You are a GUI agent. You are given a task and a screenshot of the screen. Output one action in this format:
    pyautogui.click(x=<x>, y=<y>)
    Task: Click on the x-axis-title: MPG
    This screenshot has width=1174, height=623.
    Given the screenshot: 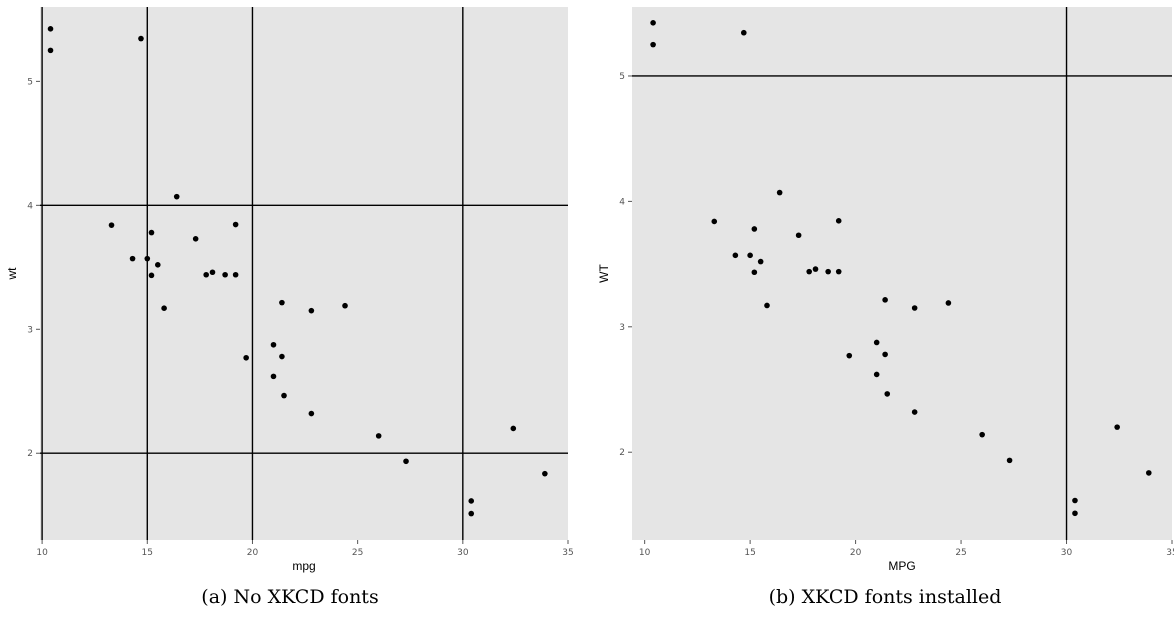 What is the action you would take?
    pyautogui.click(x=901, y=566)
    